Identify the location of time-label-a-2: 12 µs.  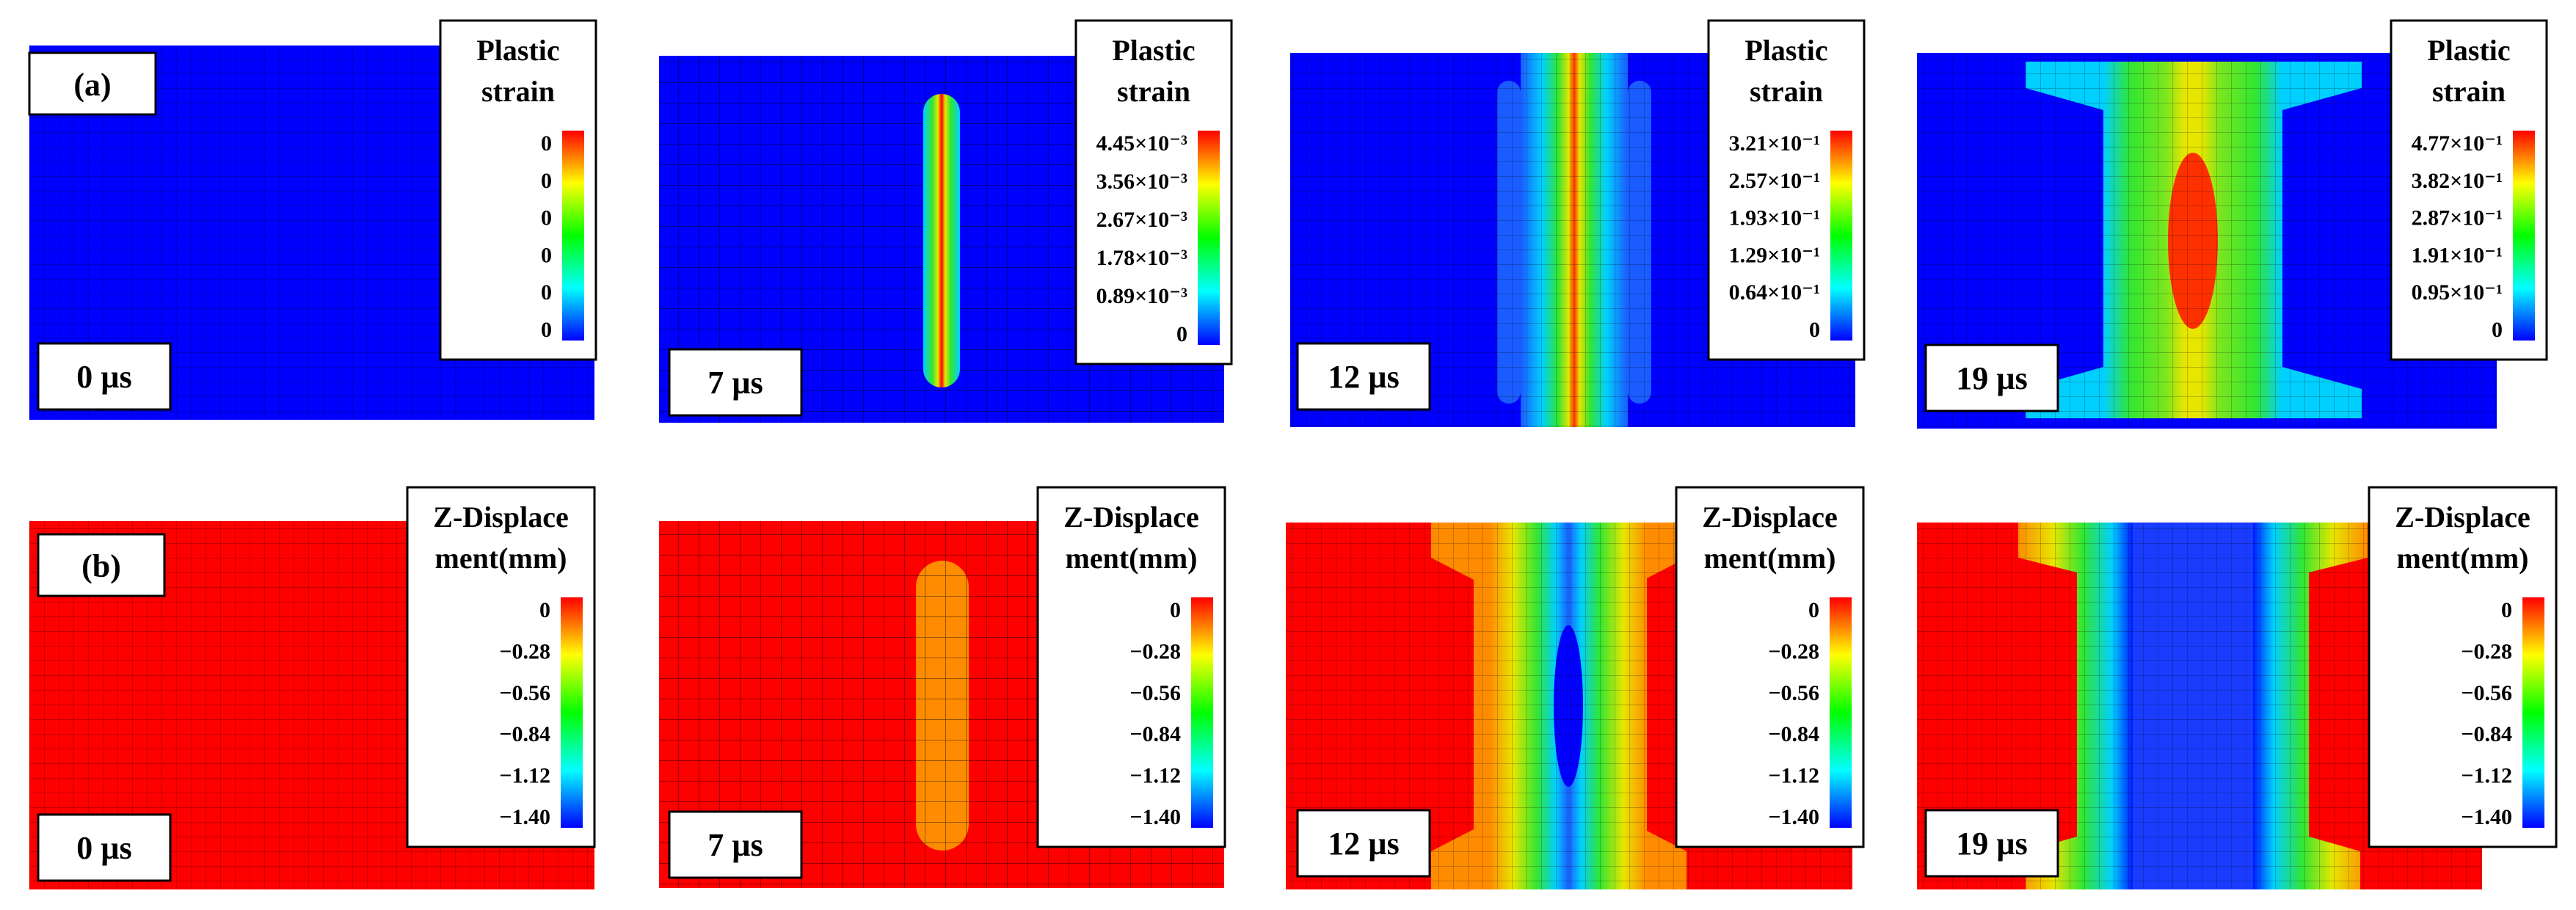
(1363, 376).